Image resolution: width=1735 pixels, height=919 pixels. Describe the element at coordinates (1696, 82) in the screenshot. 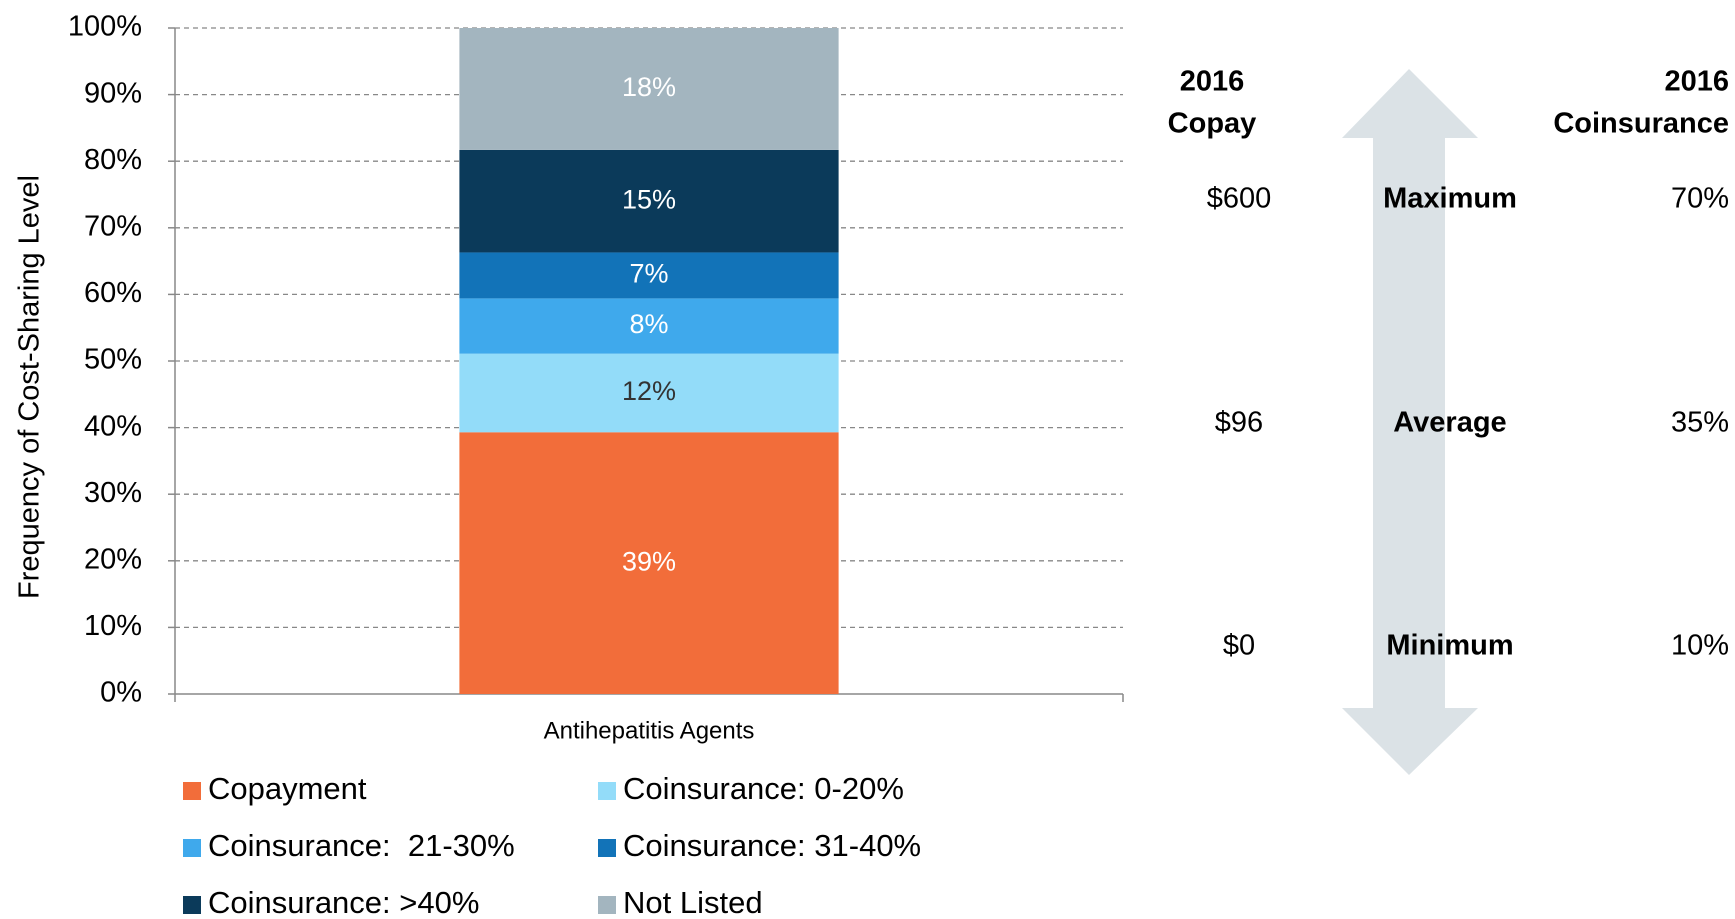

I see `coinsurance-header: 2016` at that location.